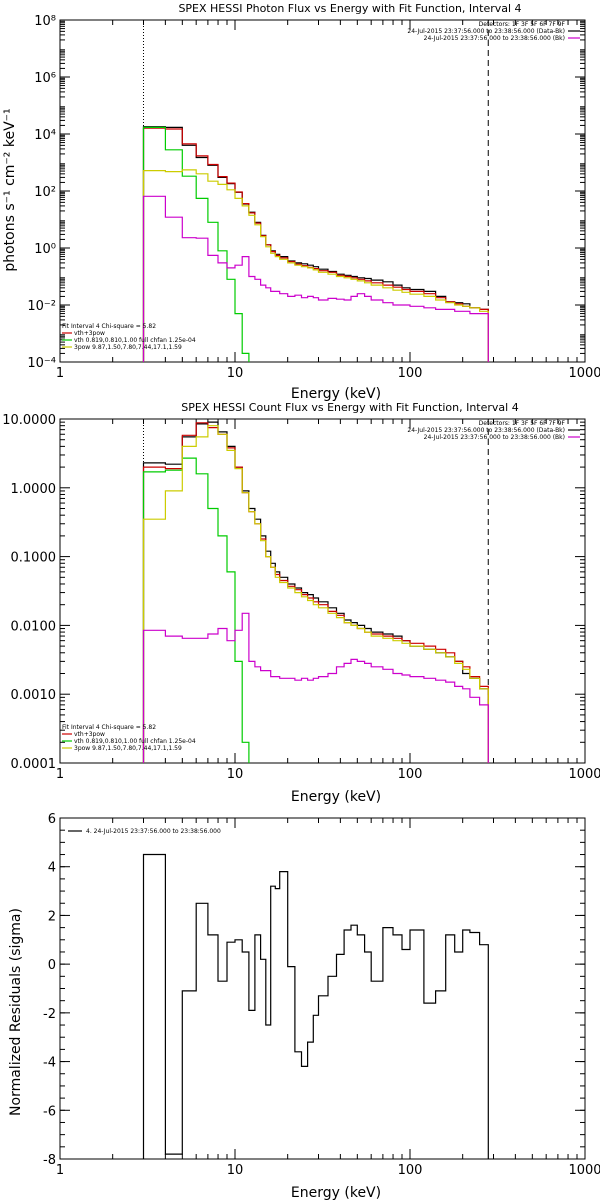 The height and width of the screenshot is (1200, 600). I want to click on y-tick-label: 4, so click(52, 868).